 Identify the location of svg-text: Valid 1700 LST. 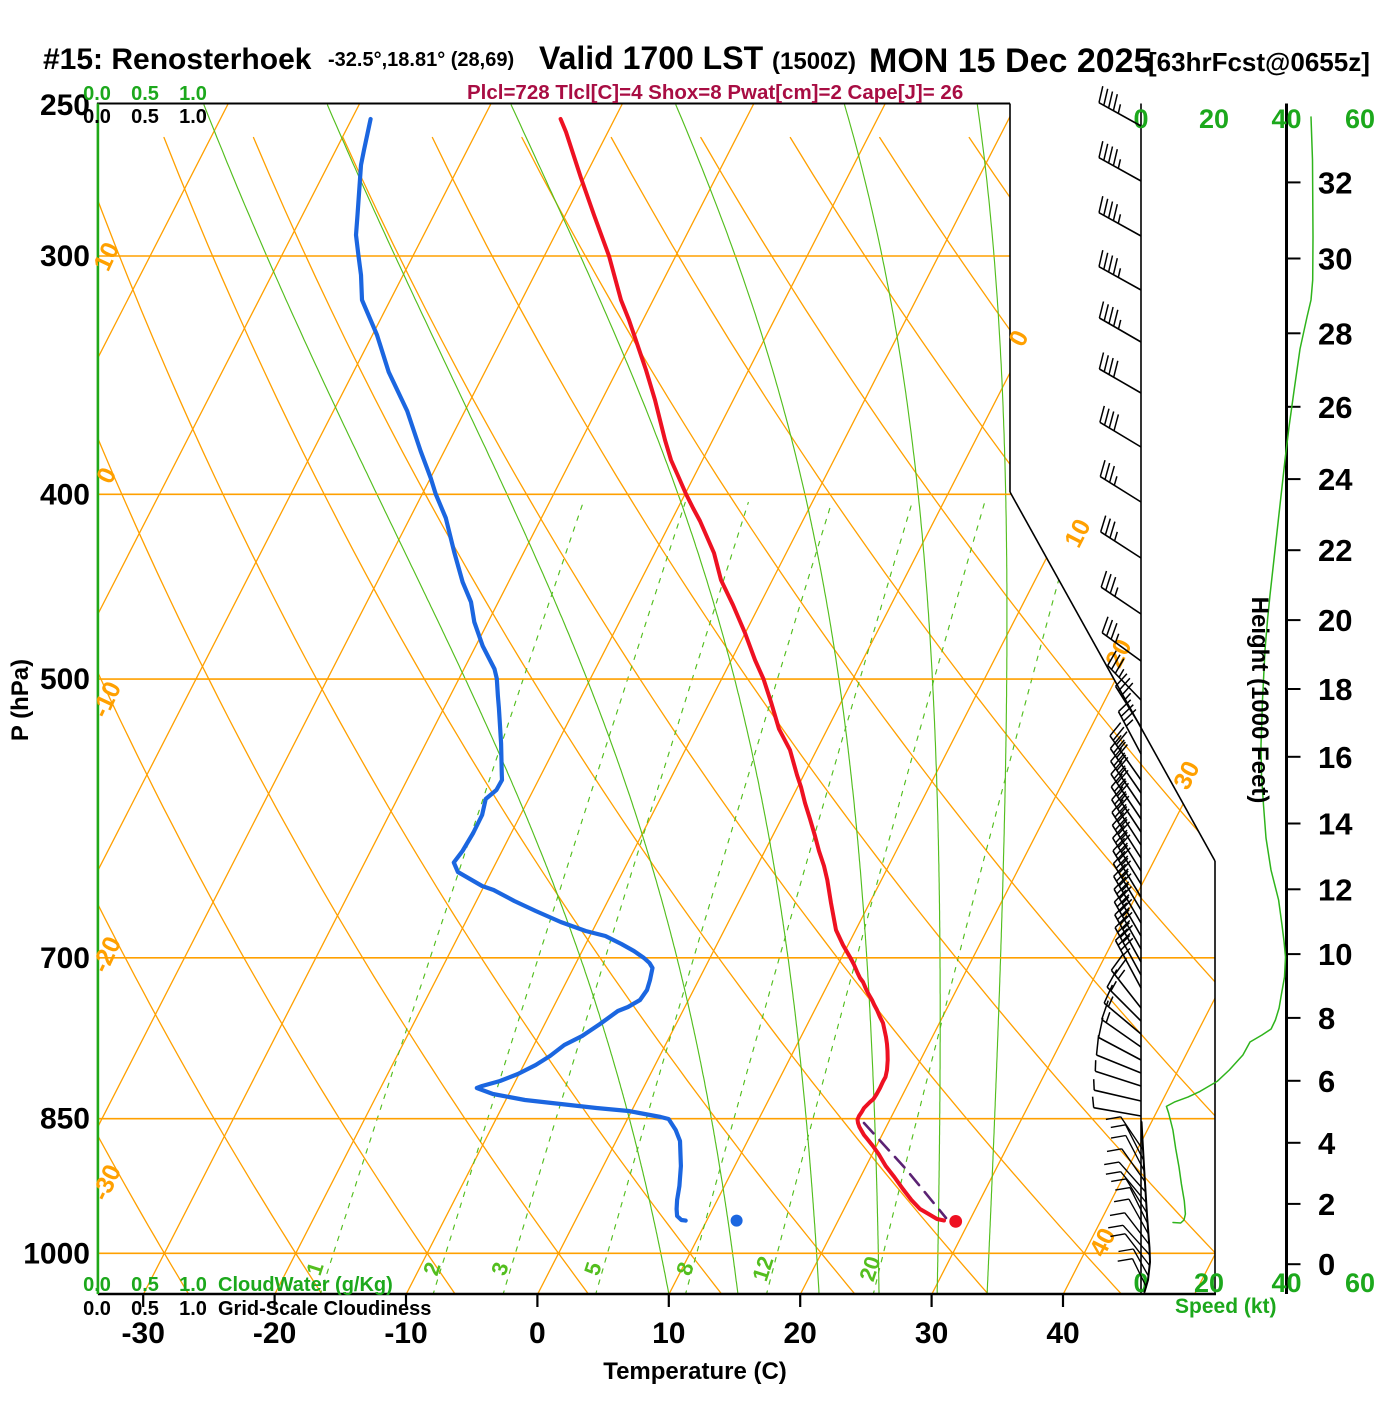
(651, 58).